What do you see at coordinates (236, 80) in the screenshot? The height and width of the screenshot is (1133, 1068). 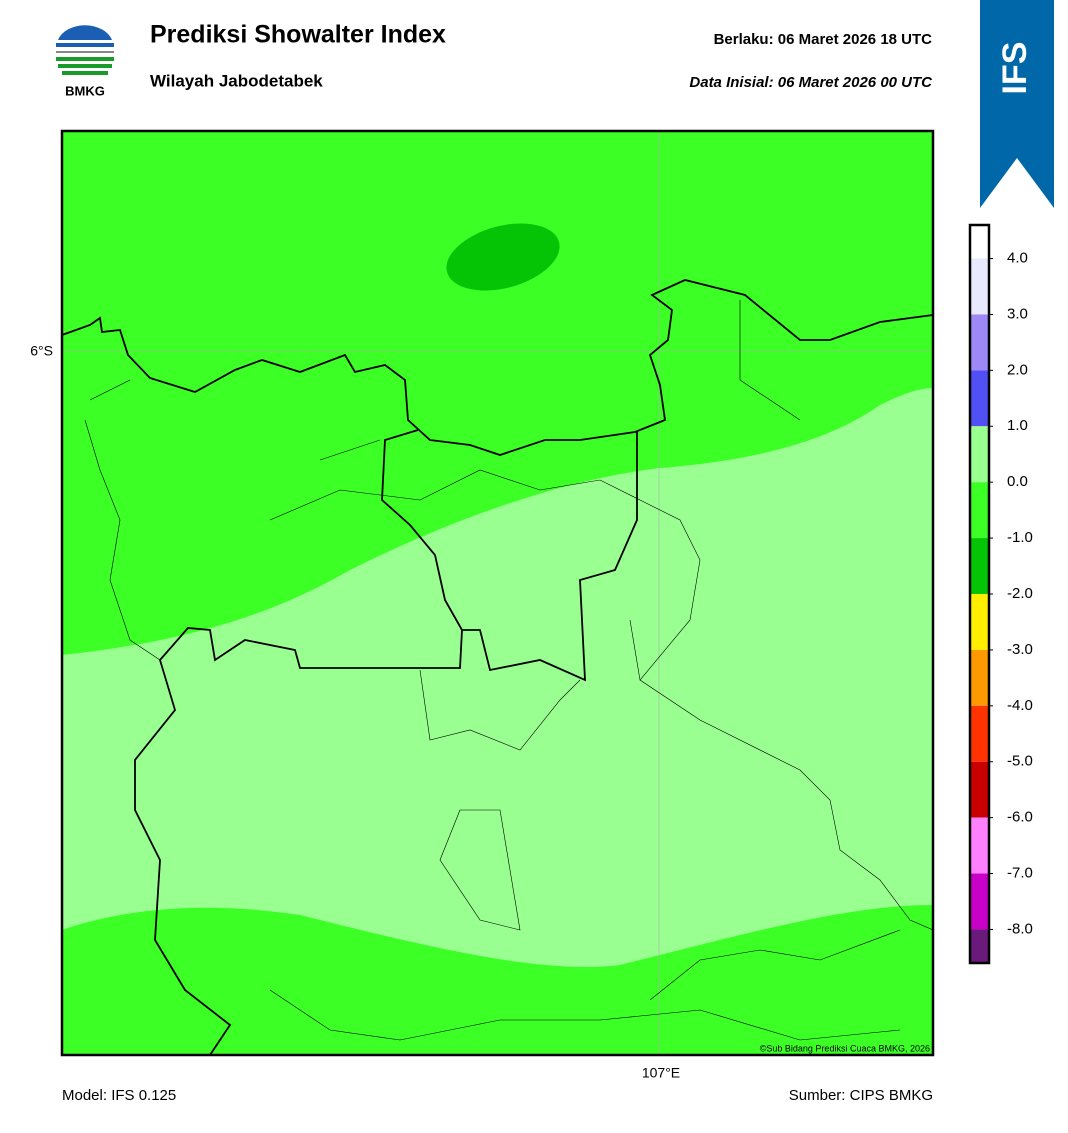 I see `subtitle: Wilayah Jabodetabek` at bounding box center [236, 80].